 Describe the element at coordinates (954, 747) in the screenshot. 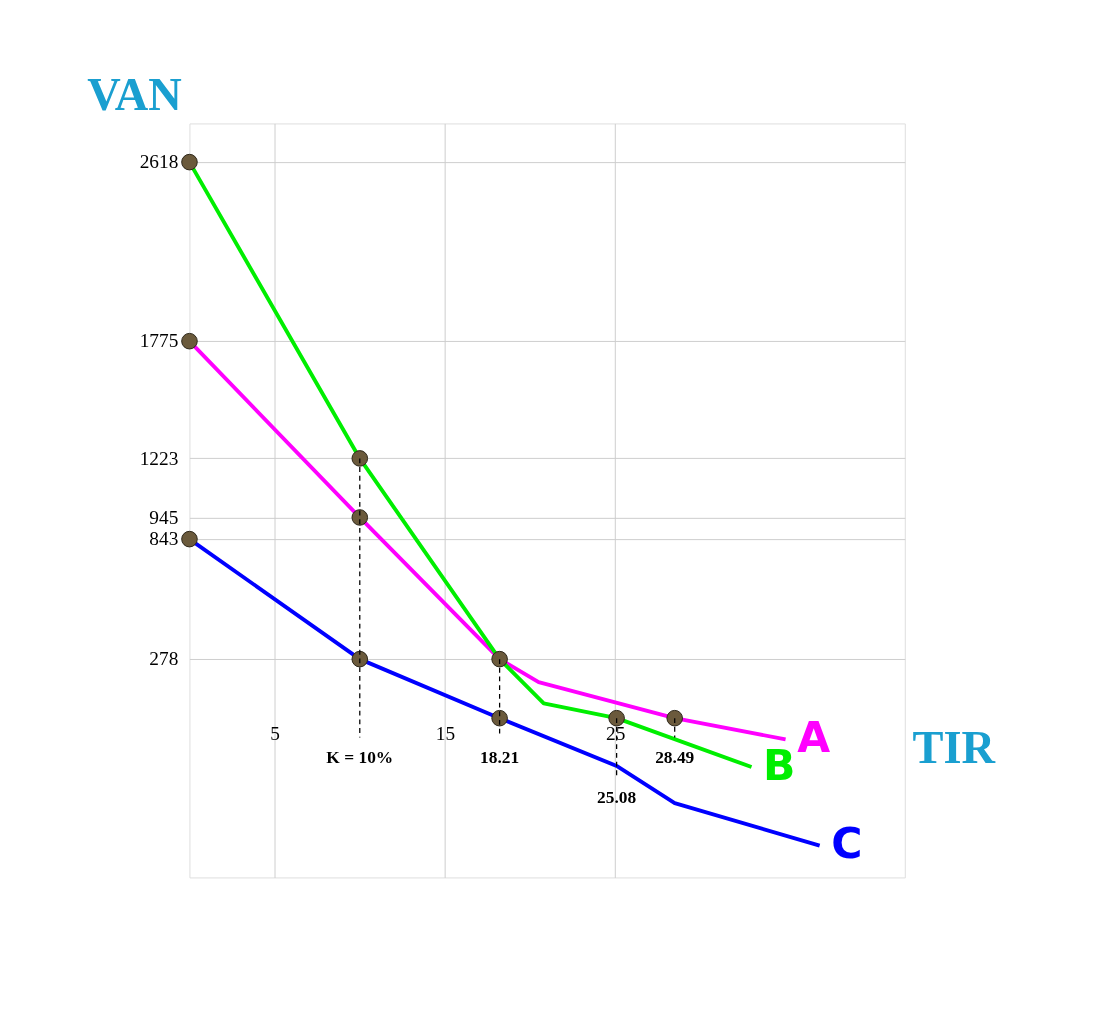

I see `x-axis-title: TIR` at that location.